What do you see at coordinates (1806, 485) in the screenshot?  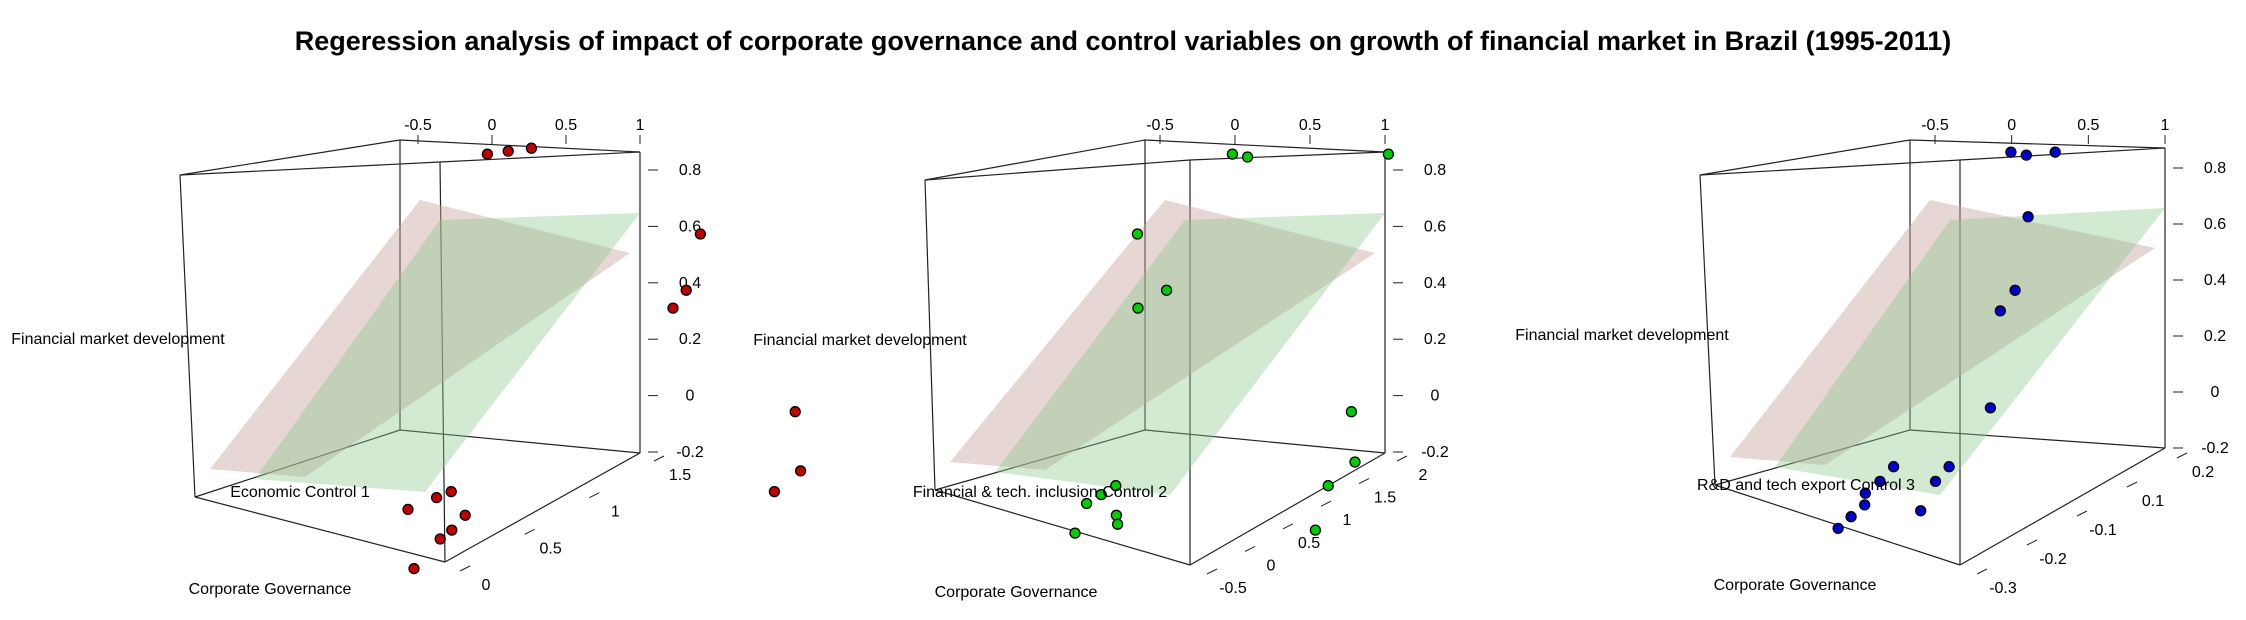 I see `y-axis-label: R&D and tech export Control 3` at bounding box center [1806, 485].